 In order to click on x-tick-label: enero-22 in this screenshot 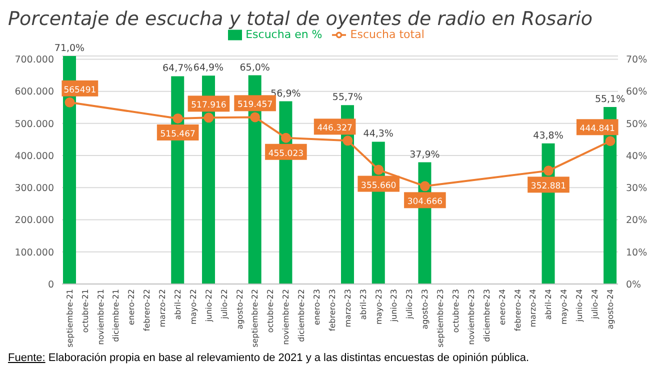, I will do `click(131, 307)`.